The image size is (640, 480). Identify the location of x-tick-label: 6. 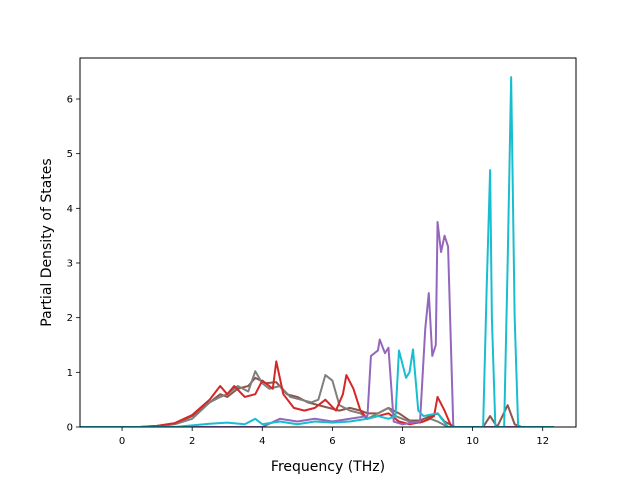
(332, 441).